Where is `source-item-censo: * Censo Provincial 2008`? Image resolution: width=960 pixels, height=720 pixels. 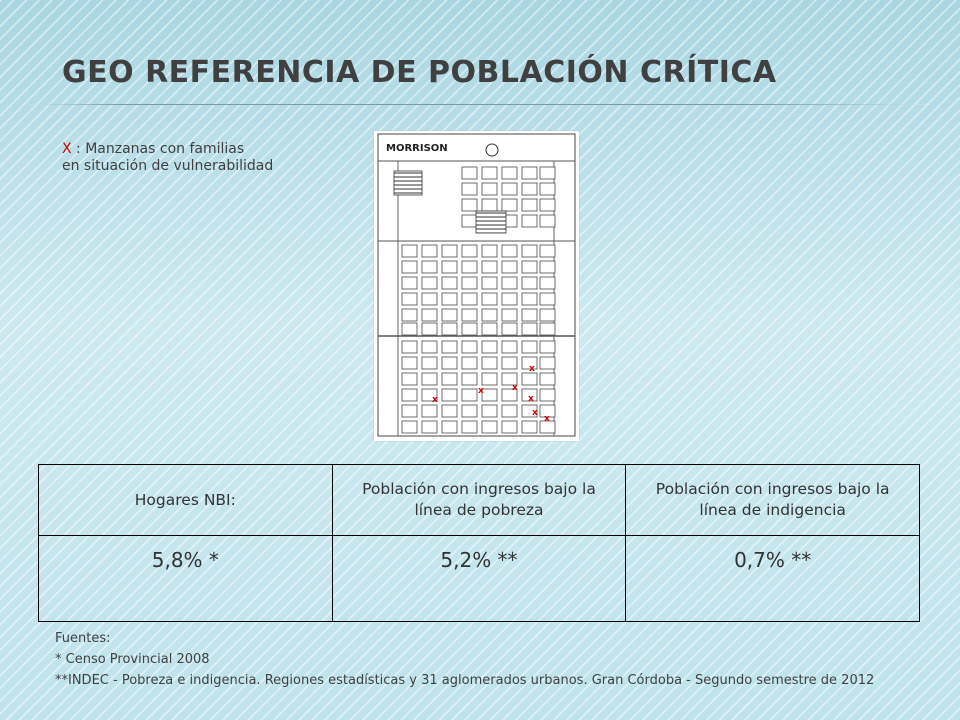
source-item-censo: * Censo Provincial 2008 is located at coordinates (132, 659).